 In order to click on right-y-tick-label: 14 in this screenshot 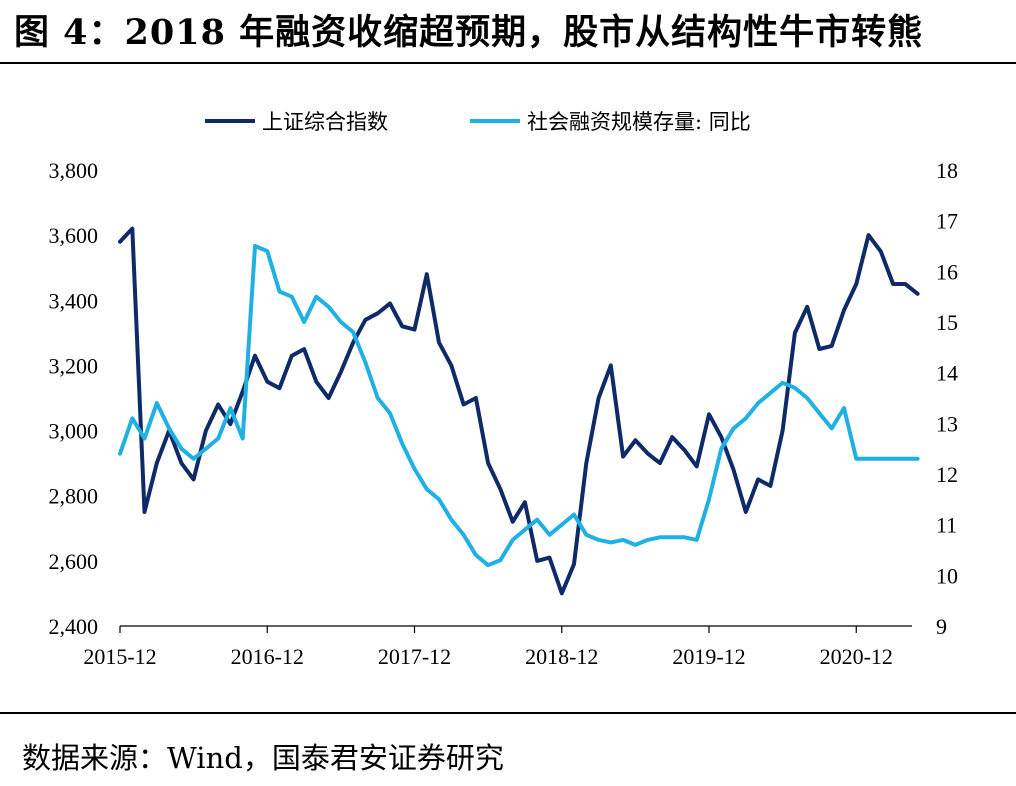, I will do `click(947, 373)`.